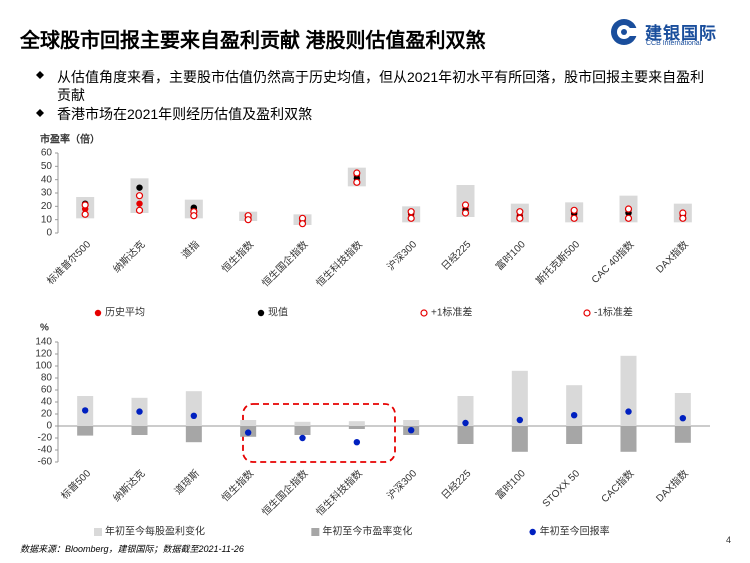 The width and height of the screenshot is (750, 563). What do you see at coordinates (185, 114) in the screenshot?
I see `bullet-text: 香港市场在2021年则经历估值及盈利双煞` at bounding box center [185, 114].